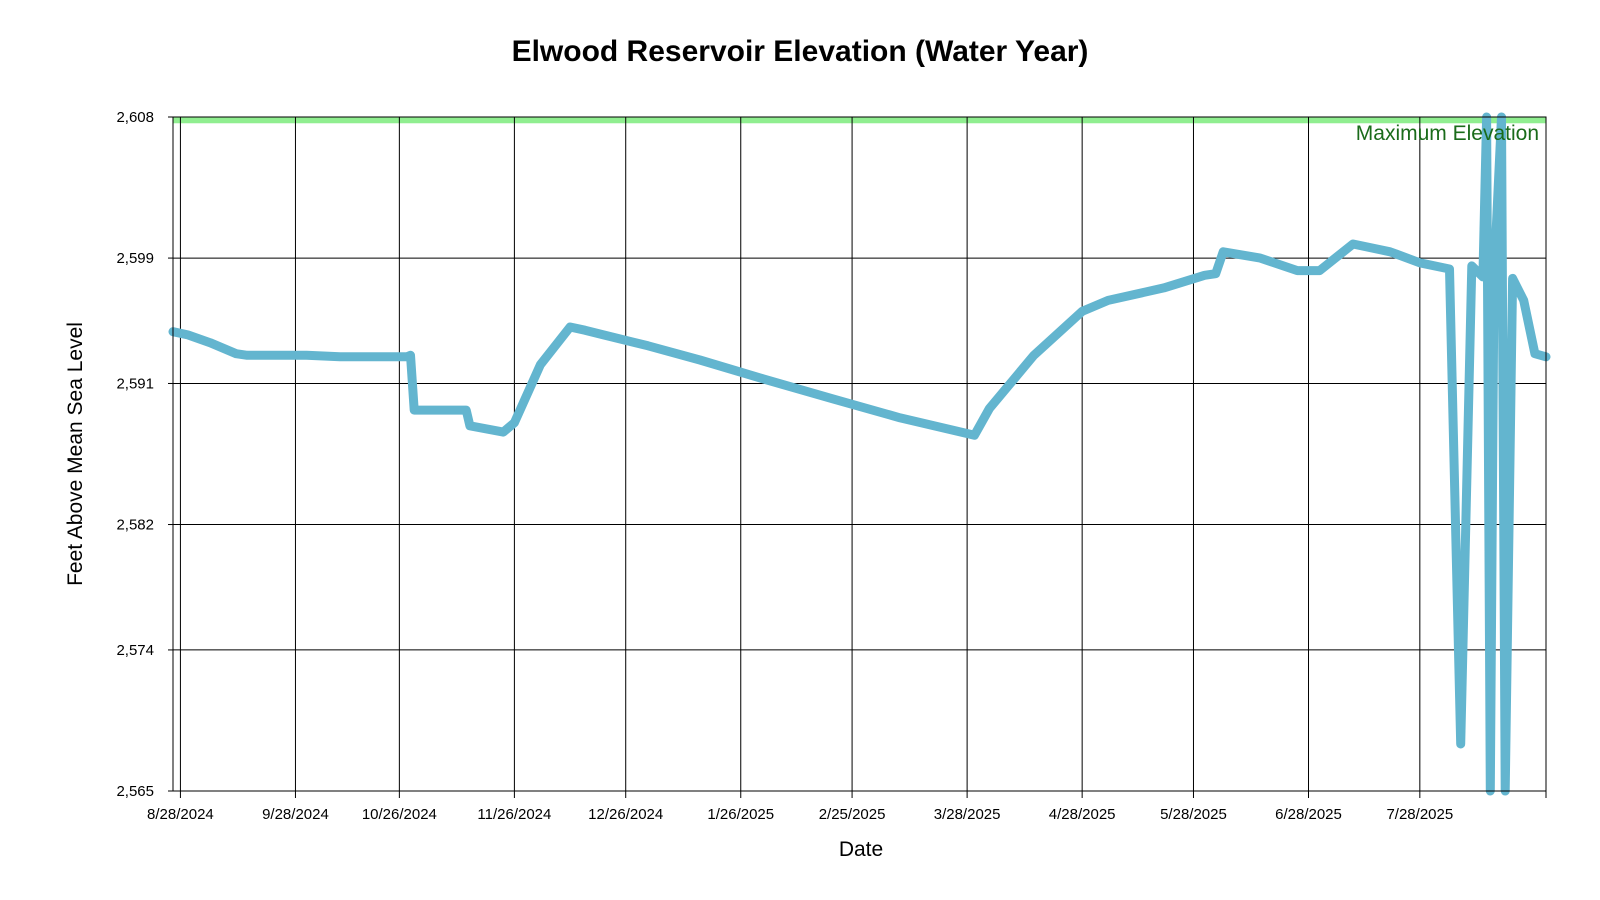  Describe the element at coordinates (295, 814) in the screenshot. I see `x-tick-label: 9/28/2024` at that location.